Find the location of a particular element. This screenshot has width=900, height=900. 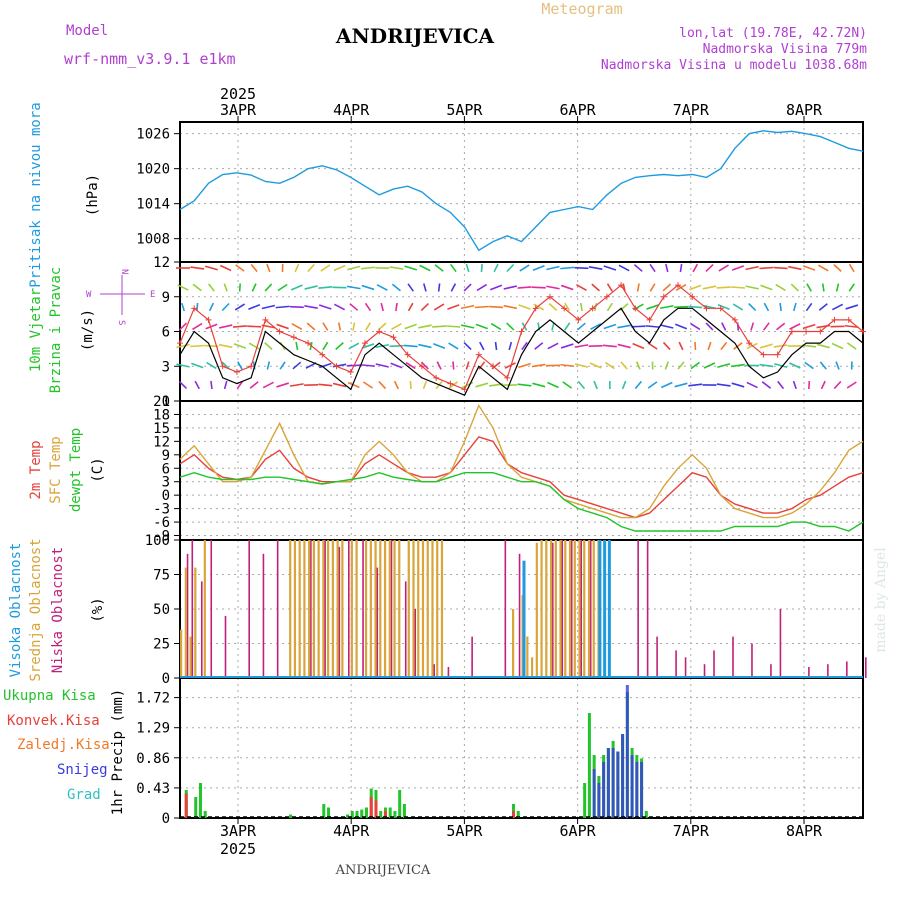

legend-snijeg: Snijeg is located at coordinates (82, 770).